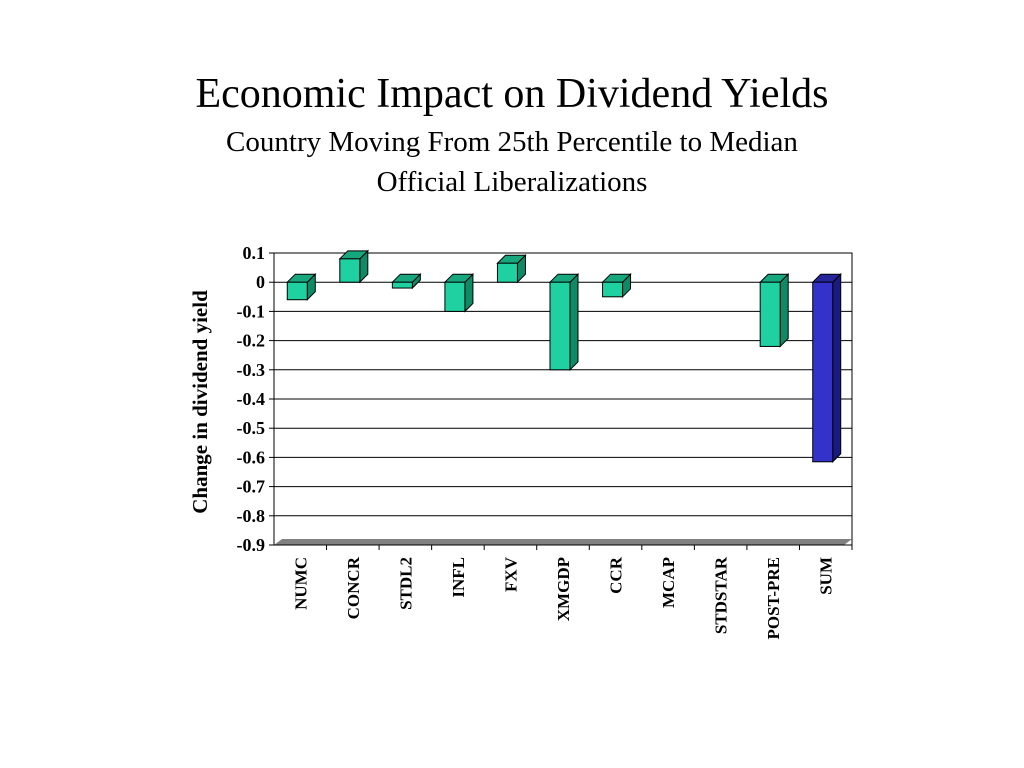 This screenshot has height=768, width=1024. What do you see at coordinates (251, 487) in the screenshot?
I see `y-tick-label: -0.7` at bounding box center [251, 487].